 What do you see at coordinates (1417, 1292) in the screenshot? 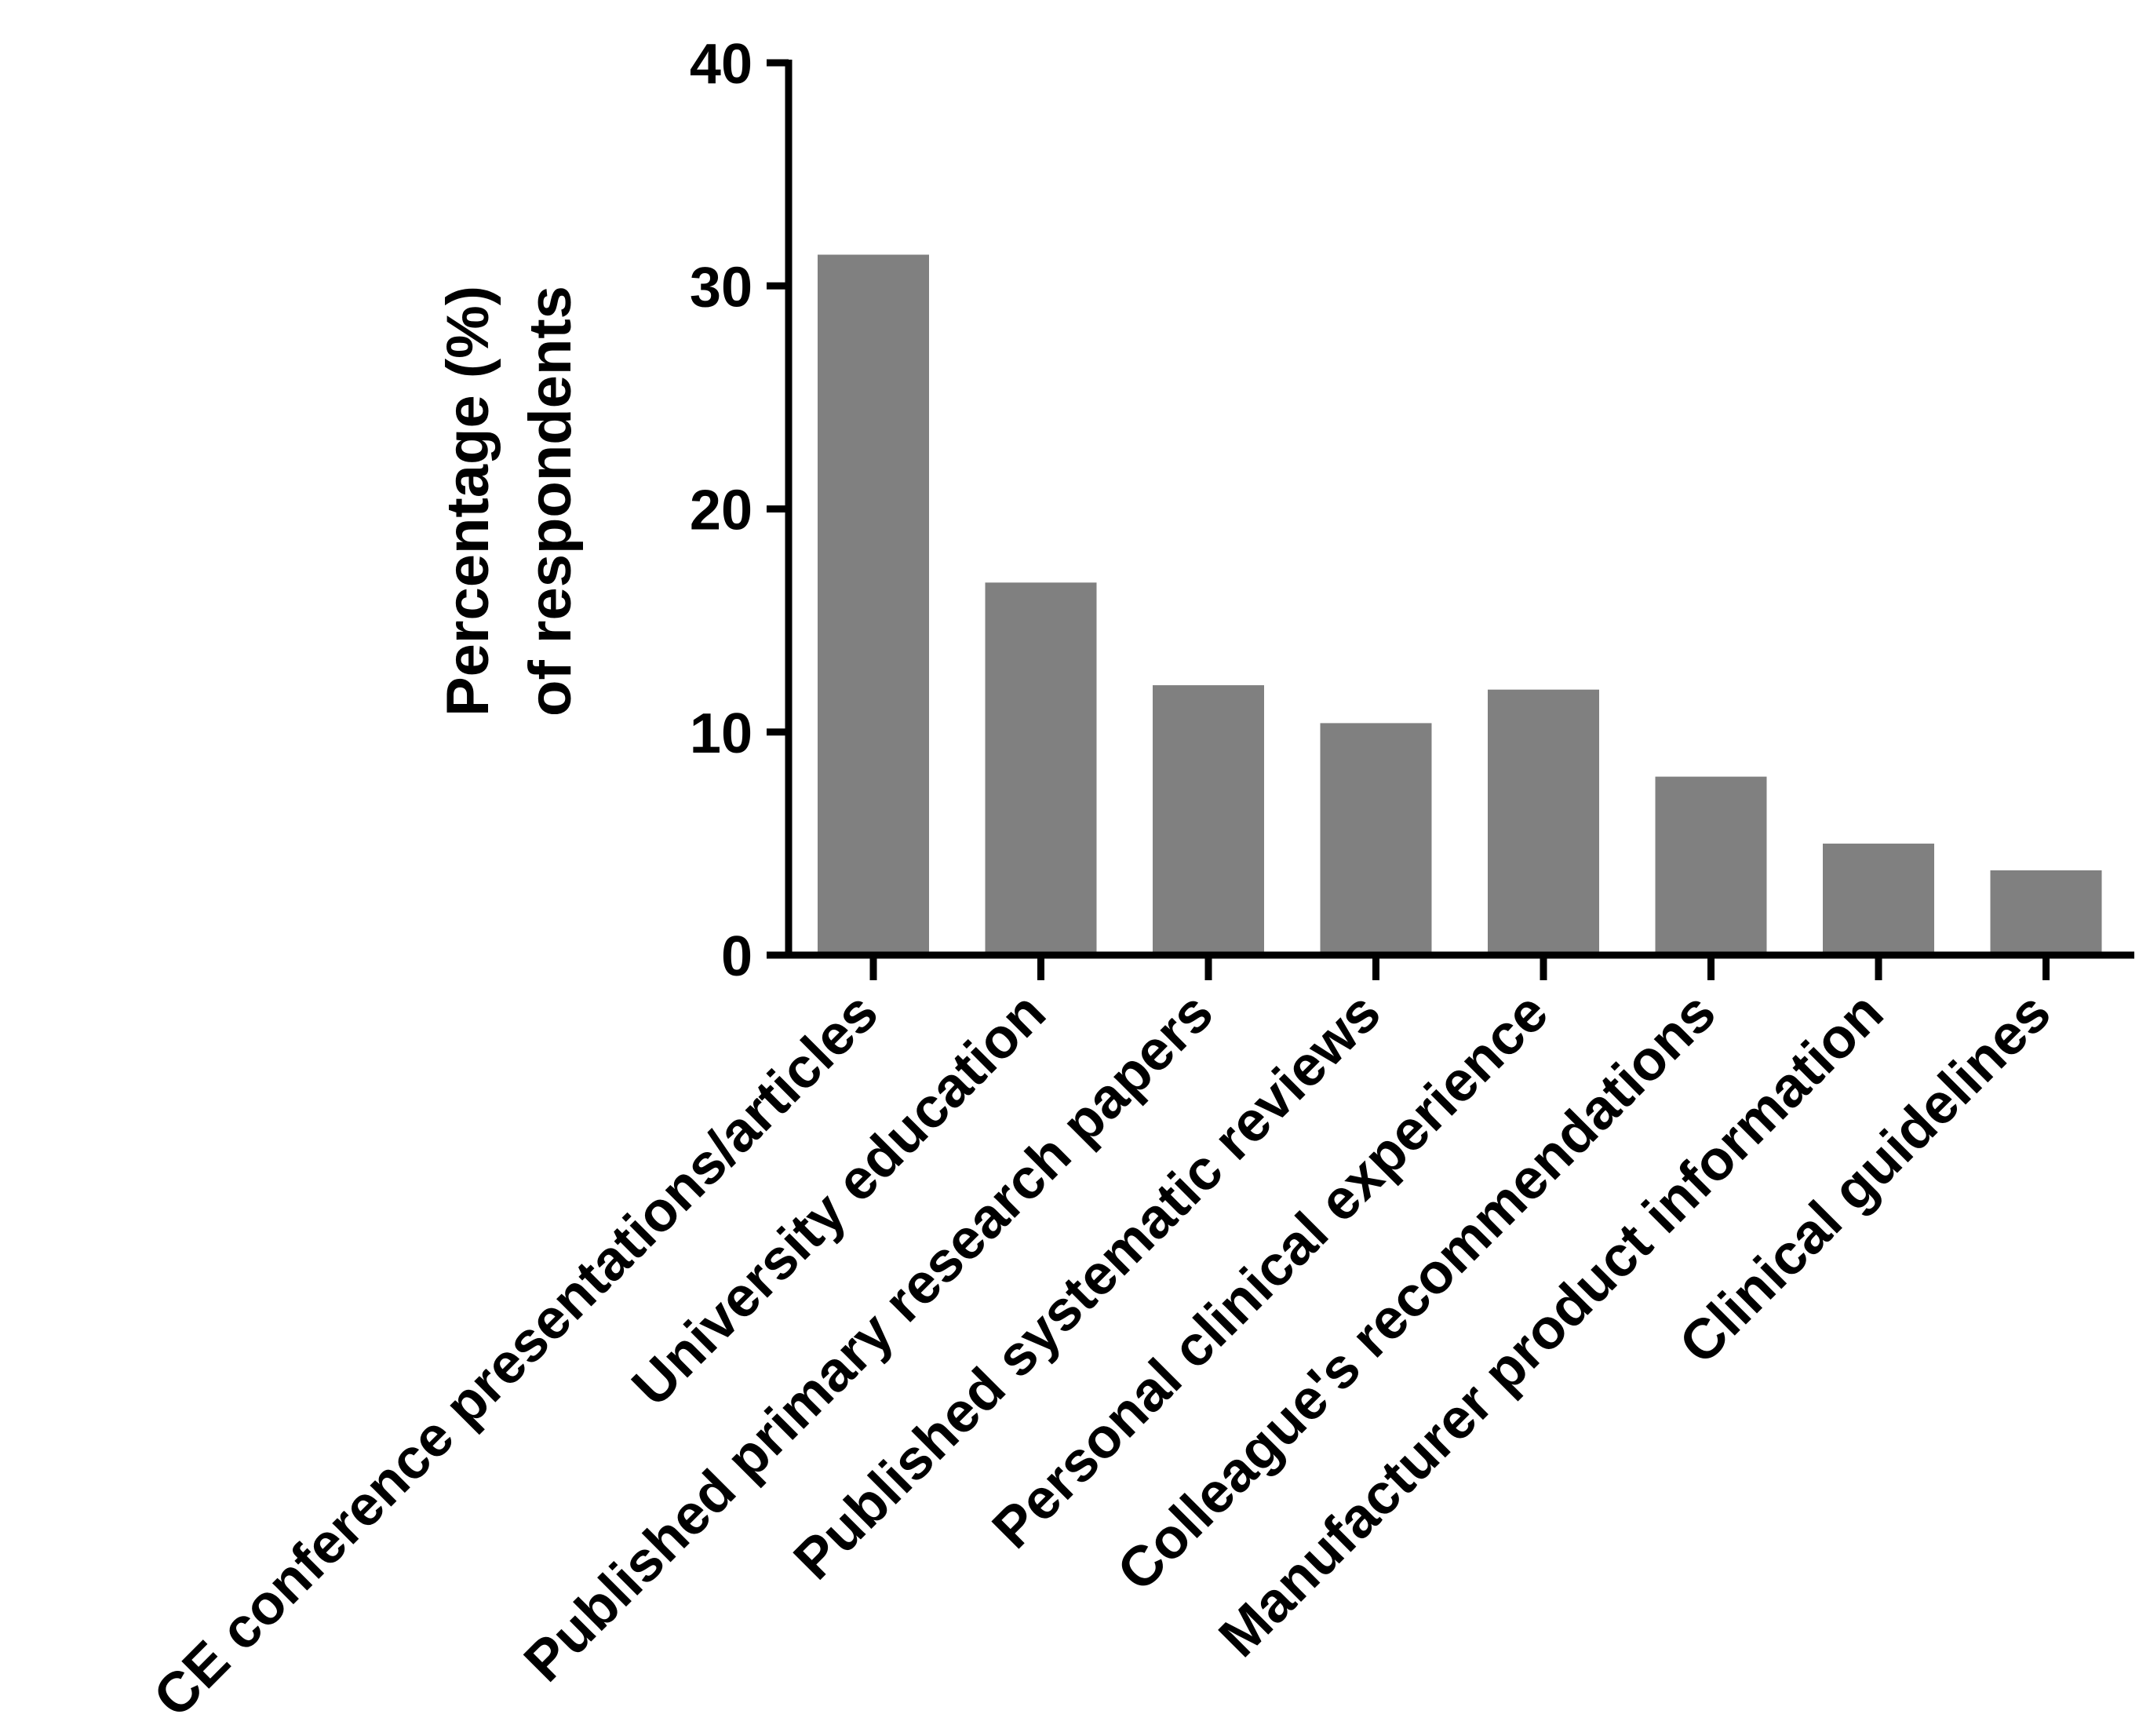
I see `x-category-label: Colleague's recommendations` at bounding box center [1417, 1292].